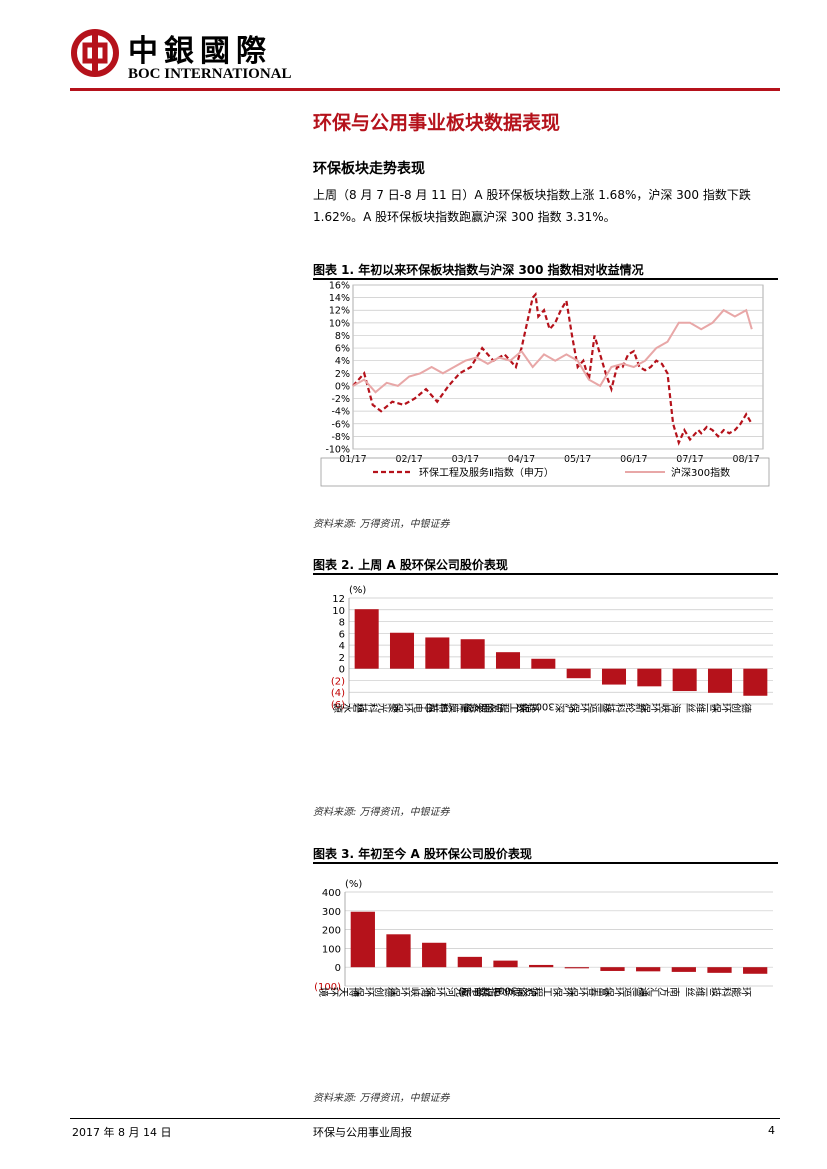  Describe the element at coordinates (381, 812) in the screenshot. I see `figure2-source: 资料来源: 万得资讯，中银证券` at that location.